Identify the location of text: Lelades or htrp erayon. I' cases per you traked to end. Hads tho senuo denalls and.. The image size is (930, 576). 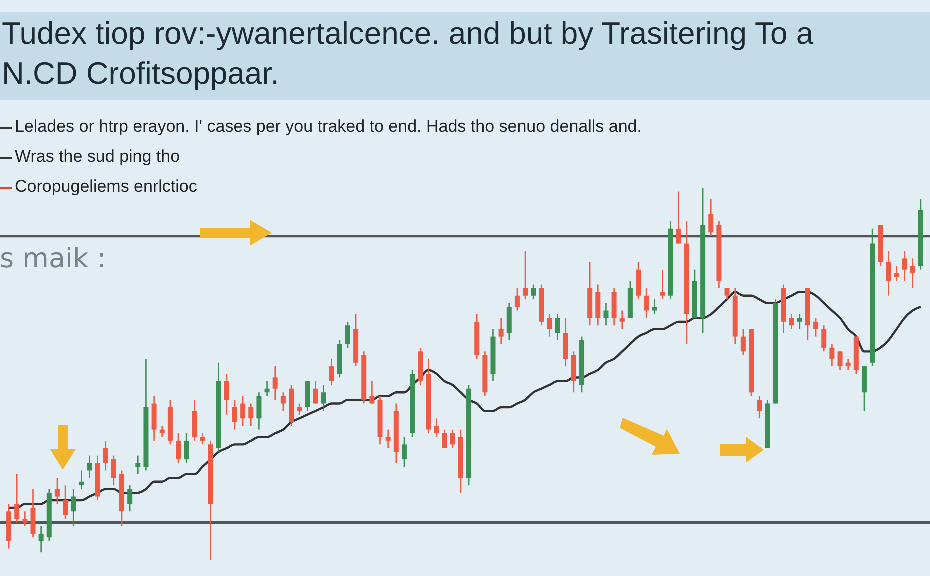
(328, 126).